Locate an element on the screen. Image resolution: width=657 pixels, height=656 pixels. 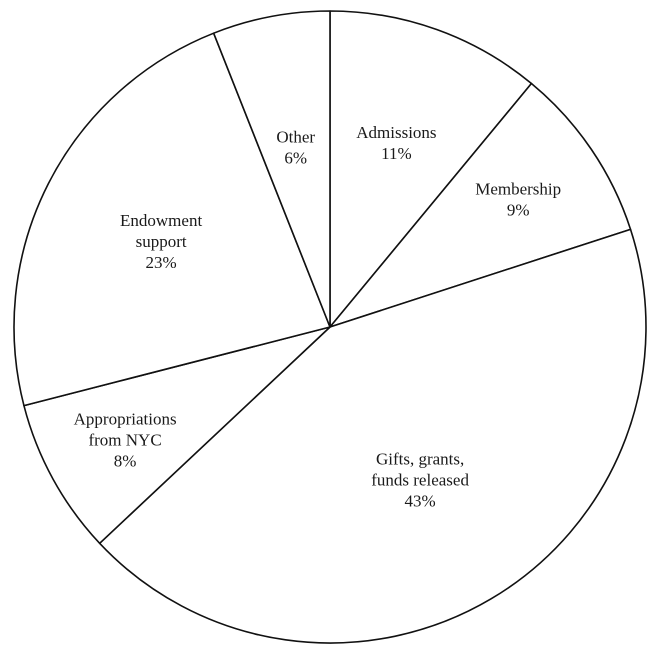
pie-category-label: support is located at coordinates (161, 241).